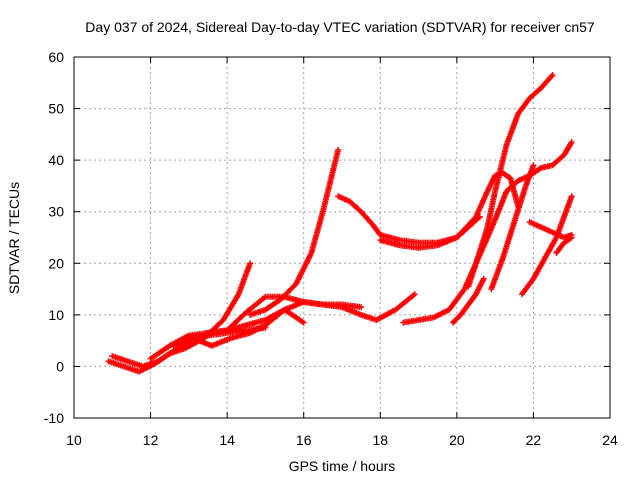 The height and width of the screenshot is (480, 640). What do you see at coordinates (54, 237) in the screenshot?
I see `y-tick-labels: -10 0 10 20 30 40 50 60` at bounding box center [54, 237].